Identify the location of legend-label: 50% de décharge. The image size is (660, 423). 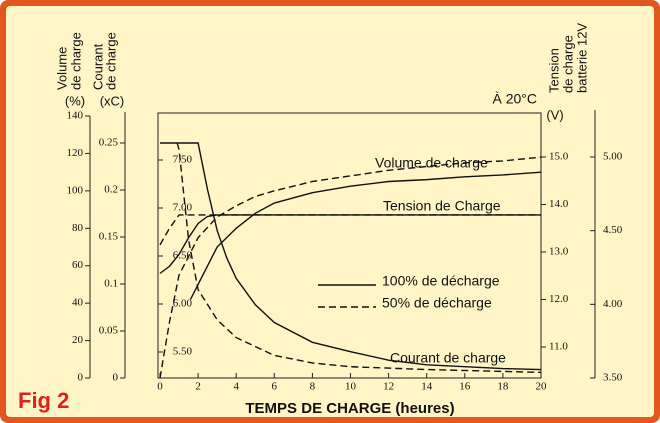
(437, 303).